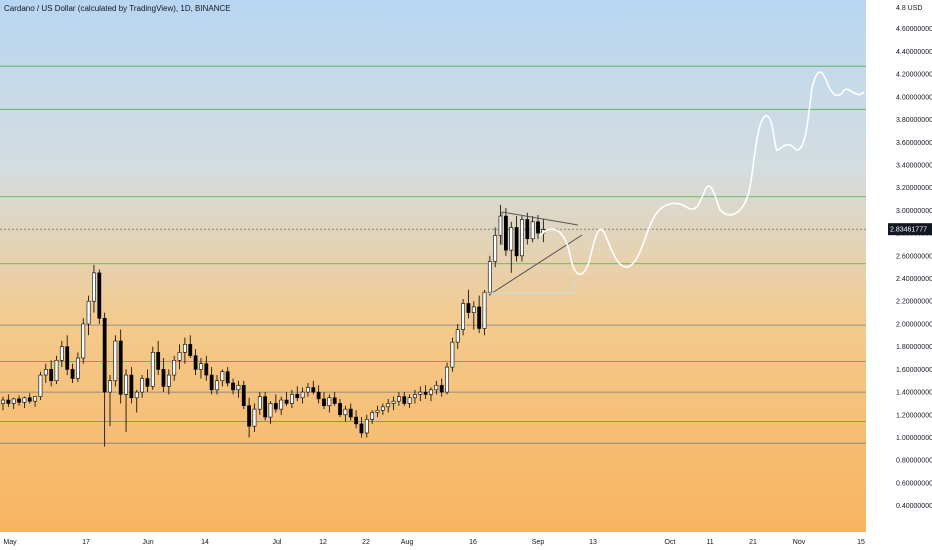 The width and height of the screenshot is (932, 550). What do you see at coordinates (799, 542) in the screenshot?
I see `x-tick-label: Nov` at bounding box center [799, 542].